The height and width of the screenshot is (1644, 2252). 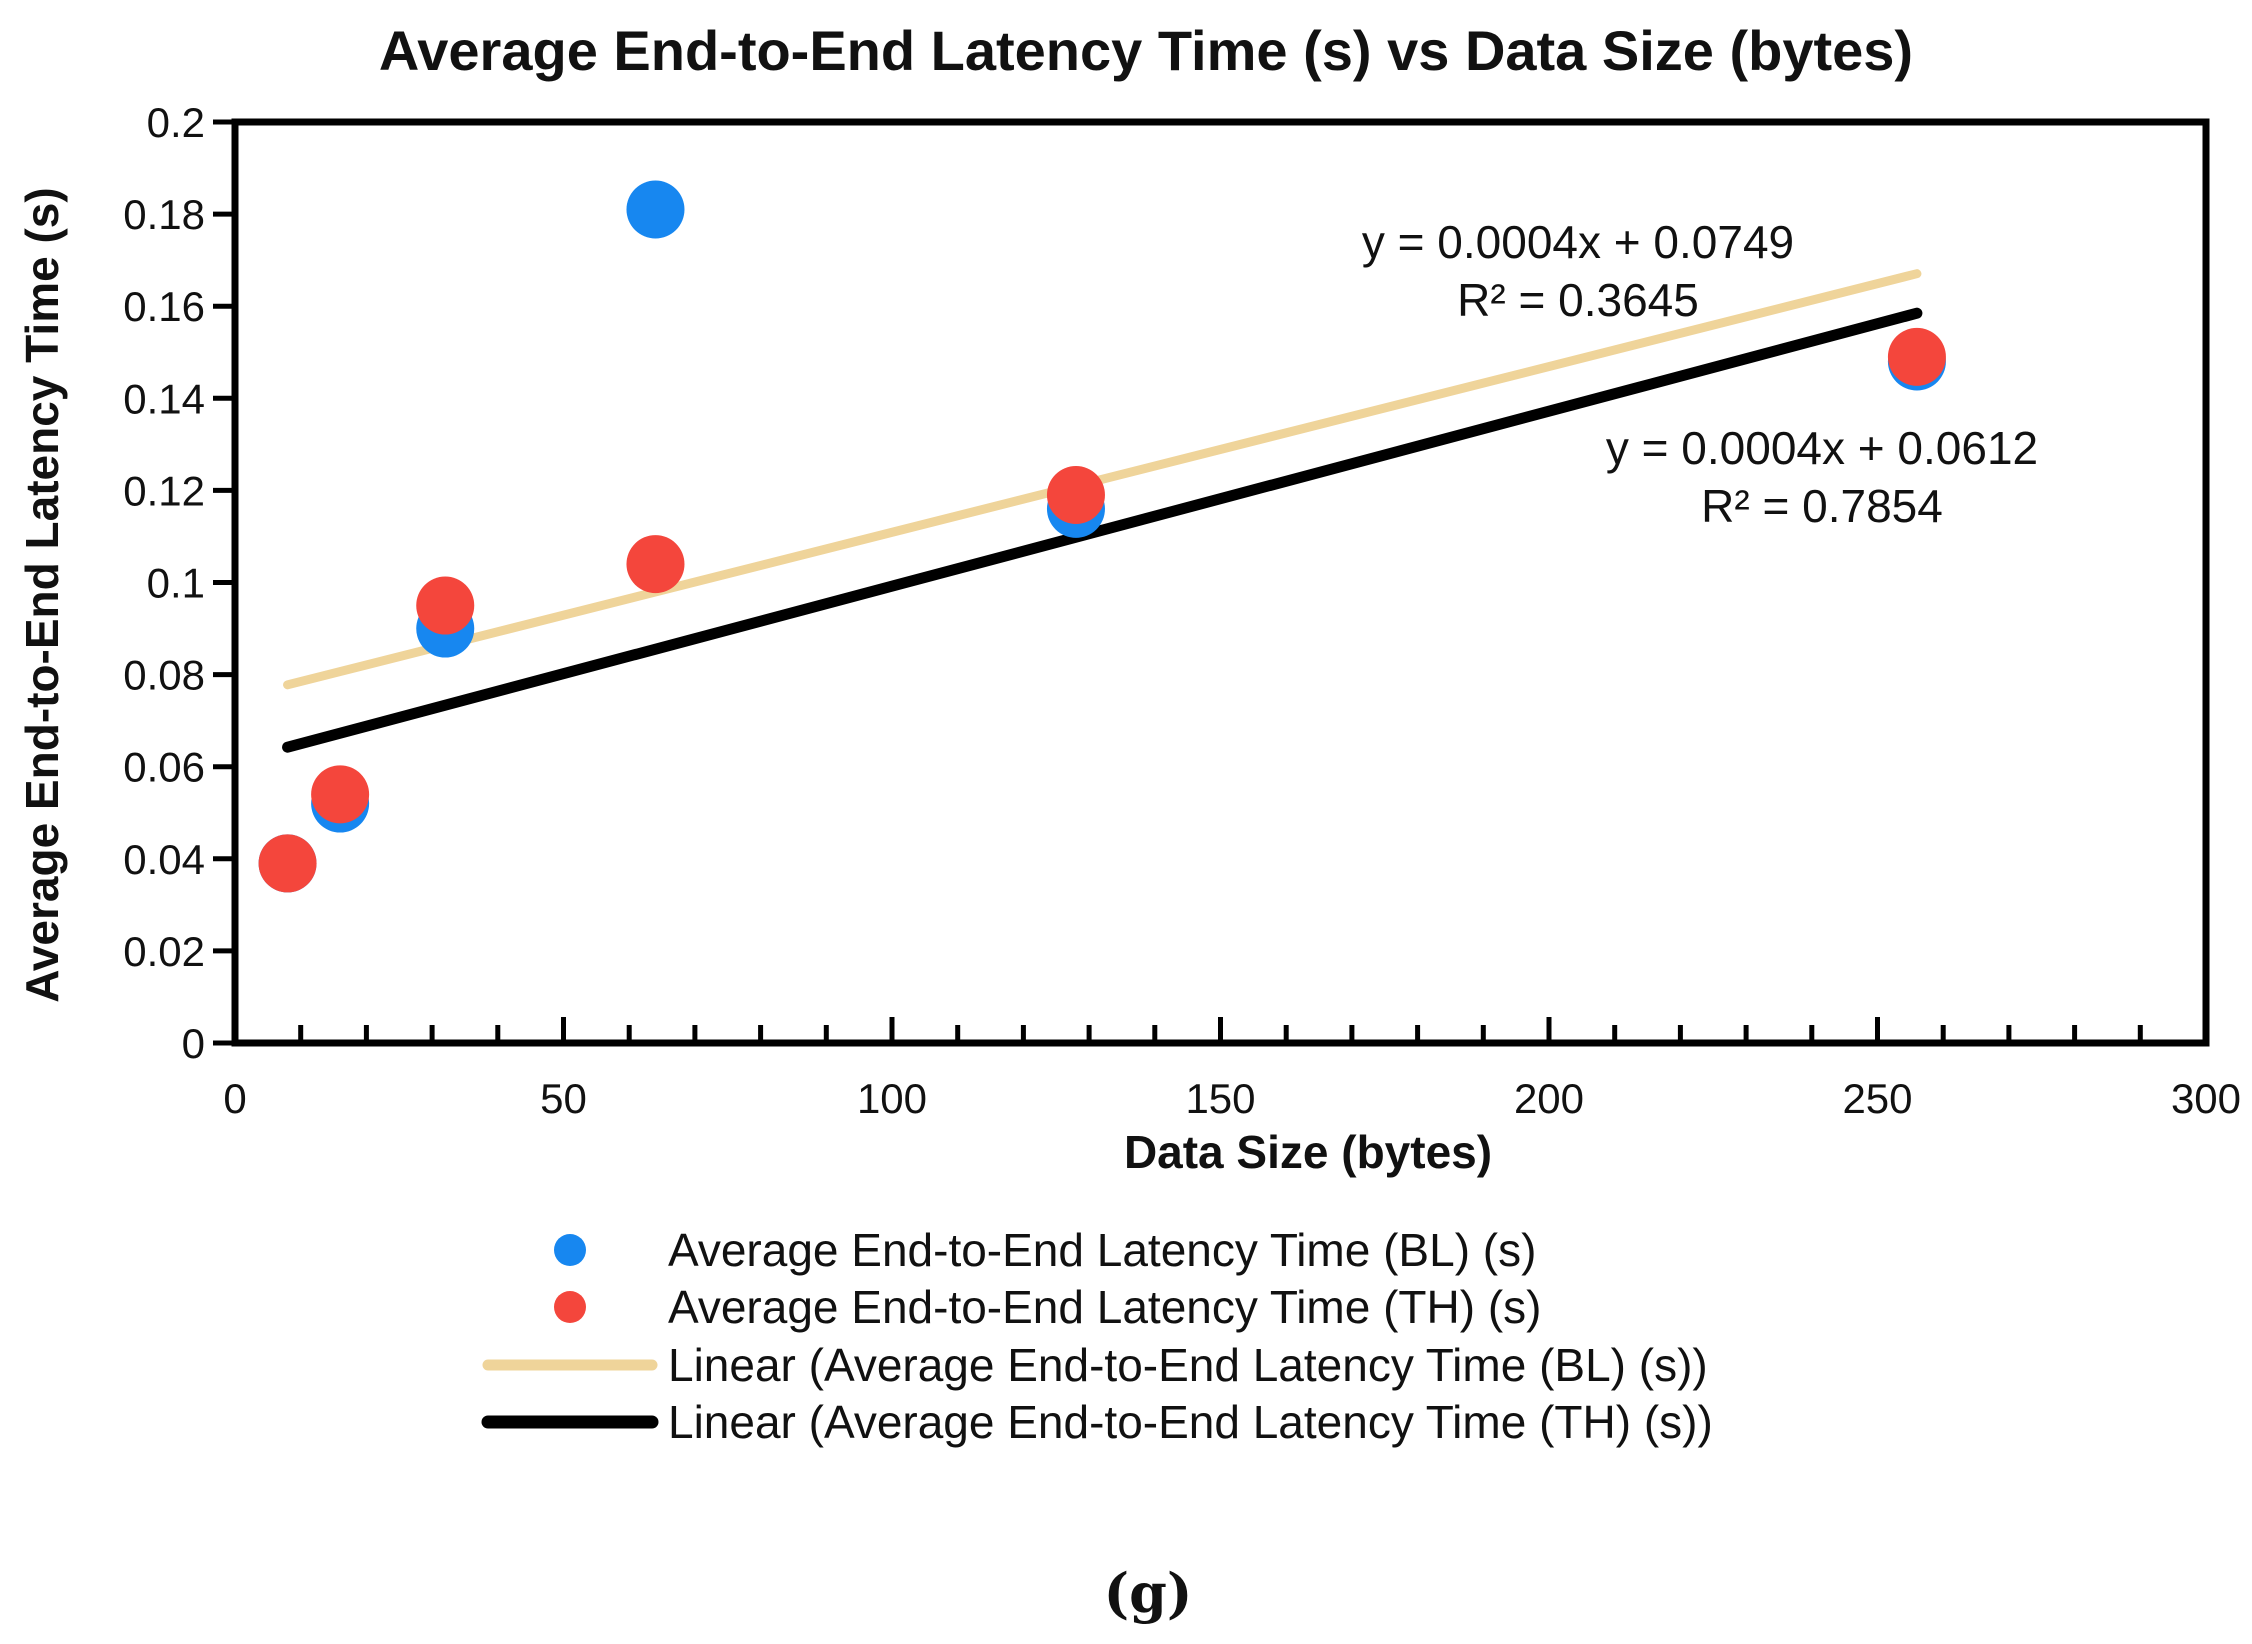 What do you see at coordinates (193, 1043) in the screenshot?
I see `y-tick-label: 0` at bounding box center [193, 1043].